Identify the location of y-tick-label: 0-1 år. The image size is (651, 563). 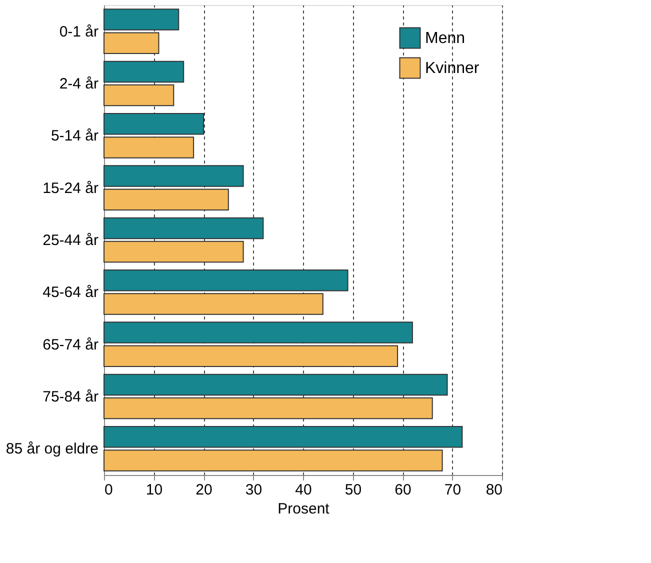
(78, 31).